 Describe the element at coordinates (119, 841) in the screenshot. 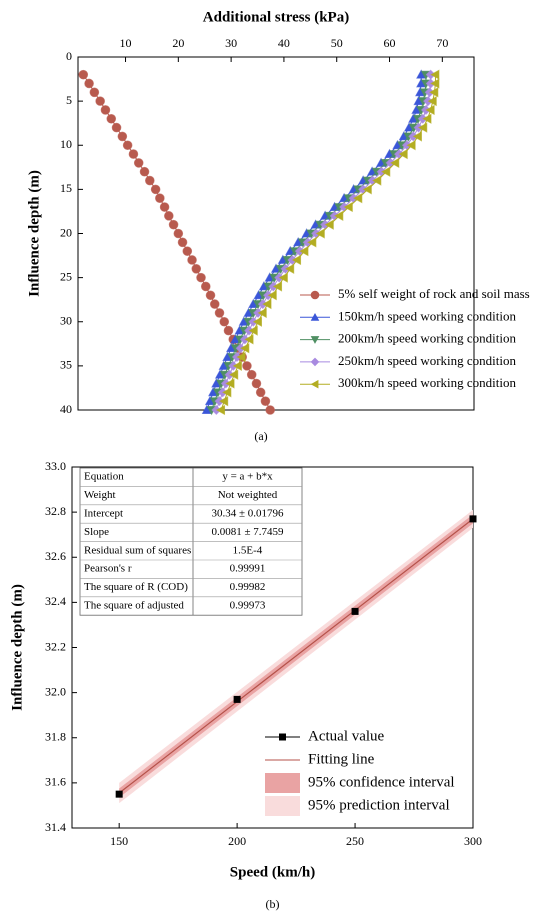

I see `x-tick-label: 150` at that location.